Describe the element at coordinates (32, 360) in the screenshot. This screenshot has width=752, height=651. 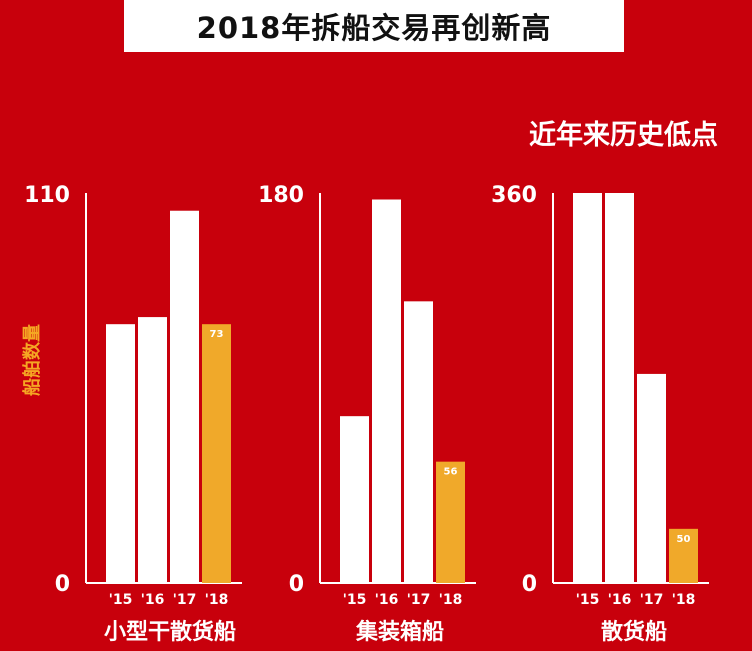
I see `y-axis-label: 船舶数量` at that location.